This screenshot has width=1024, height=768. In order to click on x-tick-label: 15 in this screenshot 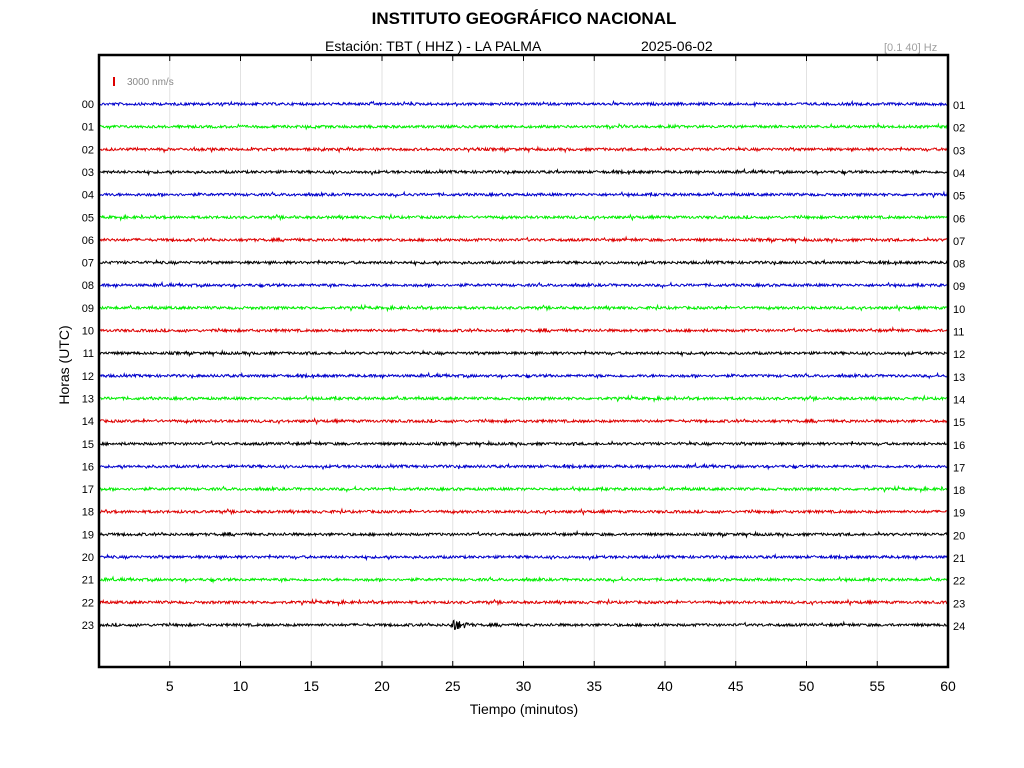, I will do `click(311, 686)`.